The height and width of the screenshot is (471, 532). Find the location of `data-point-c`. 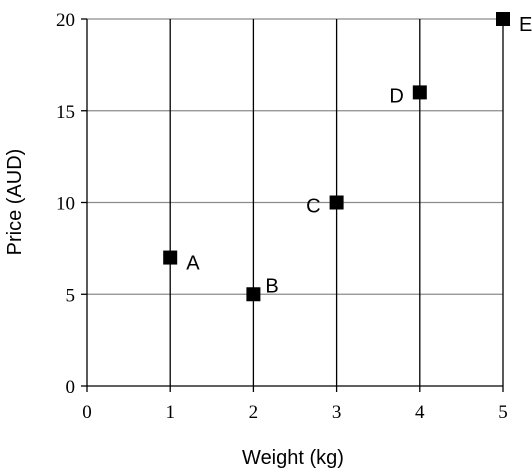

data-point-c is located at coordinates (336, 202).